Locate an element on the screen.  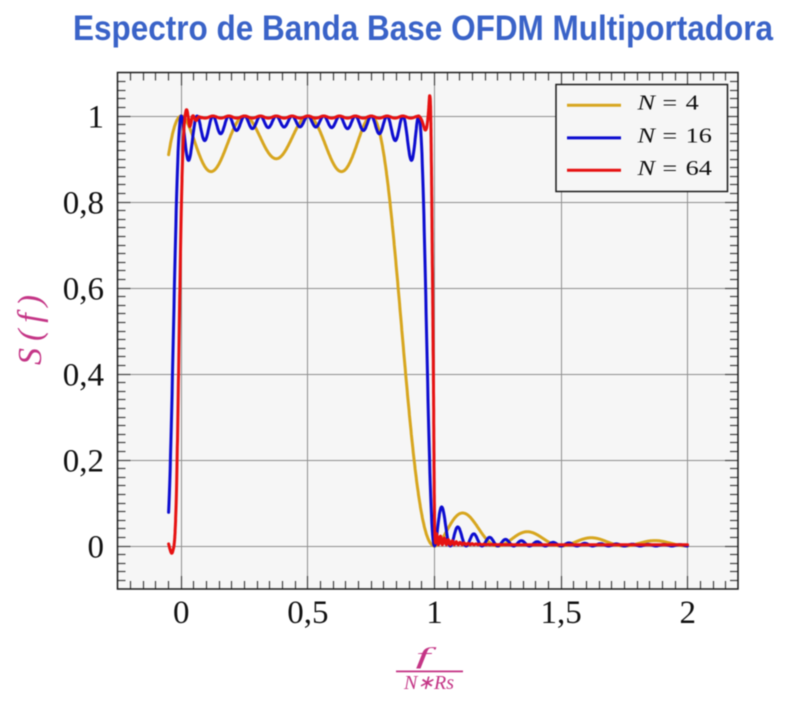
svg-text: N∗Rs is located at coordinates (428, 683).